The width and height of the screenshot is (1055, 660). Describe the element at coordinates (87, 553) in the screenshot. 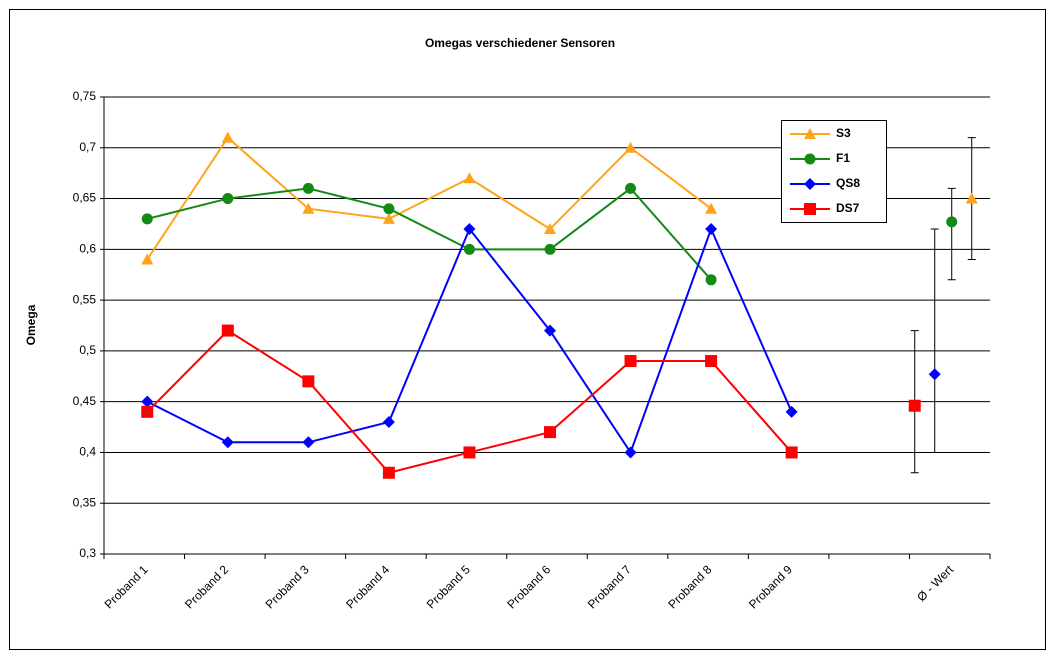

I see `y-tick-label: 0,3` at that location.